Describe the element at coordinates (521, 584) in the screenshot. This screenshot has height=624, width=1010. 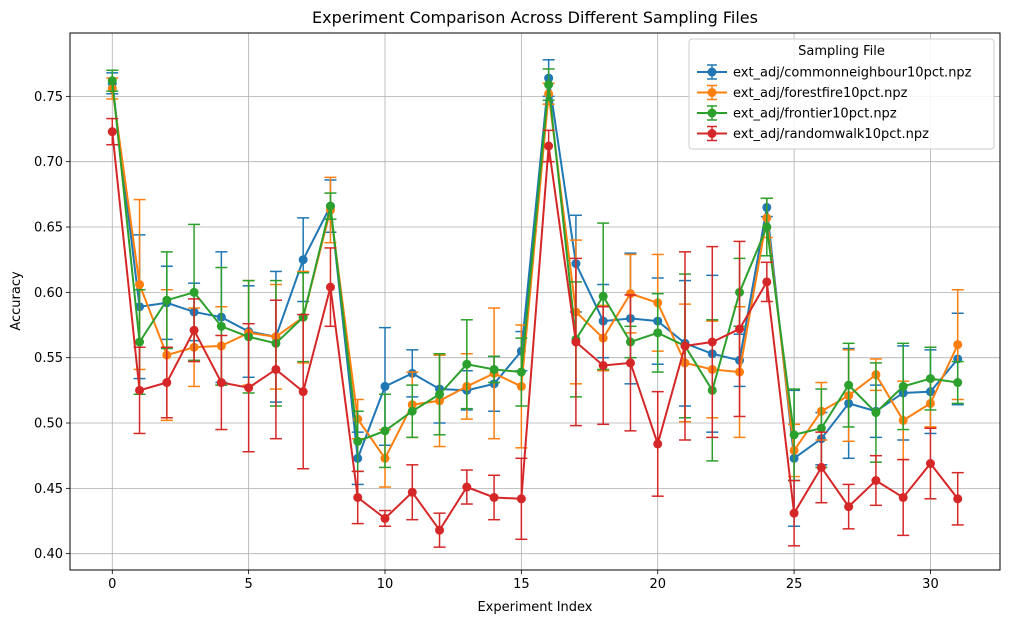
I see `x-tick-label: 15` at that location.